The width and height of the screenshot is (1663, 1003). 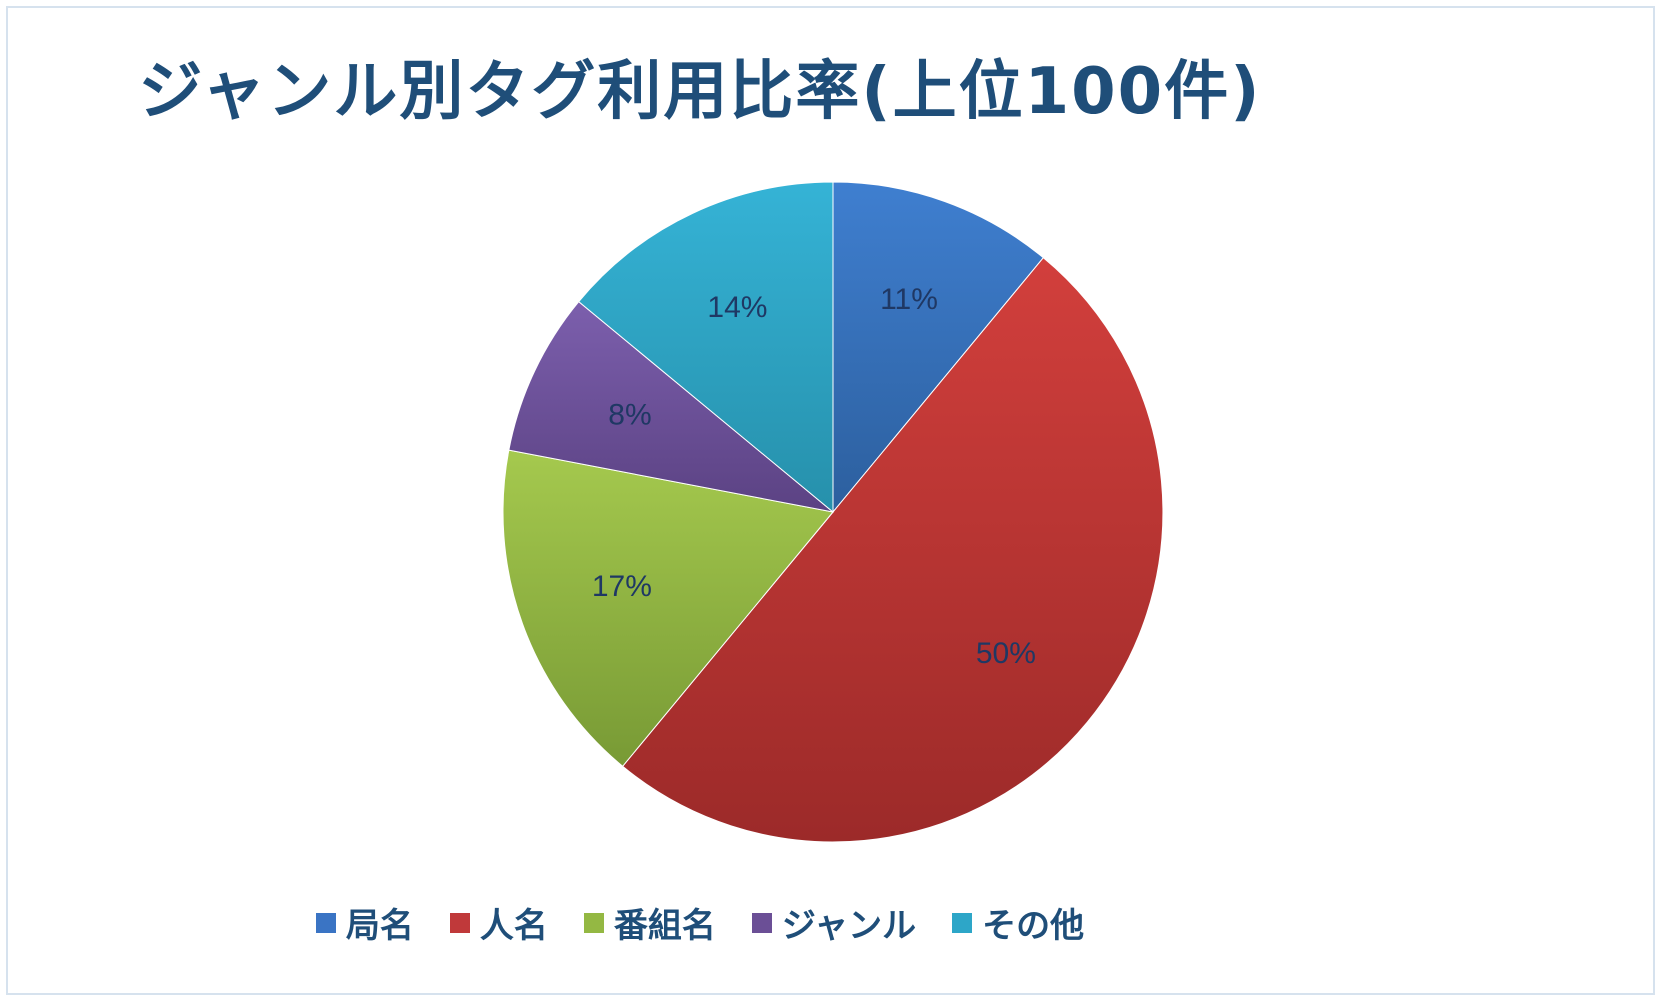 What do you see at coordinates (1006, 653) in the screenshot?
I see `slice-value-label-2: 50%` at bounding box center [1006, 653].